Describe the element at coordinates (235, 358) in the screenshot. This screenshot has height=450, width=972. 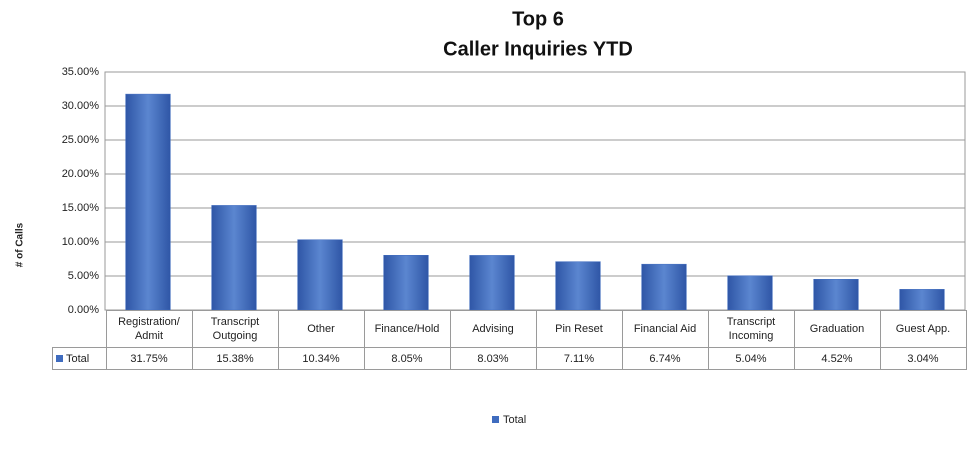
I see `data-label: 15.38%` at that location.